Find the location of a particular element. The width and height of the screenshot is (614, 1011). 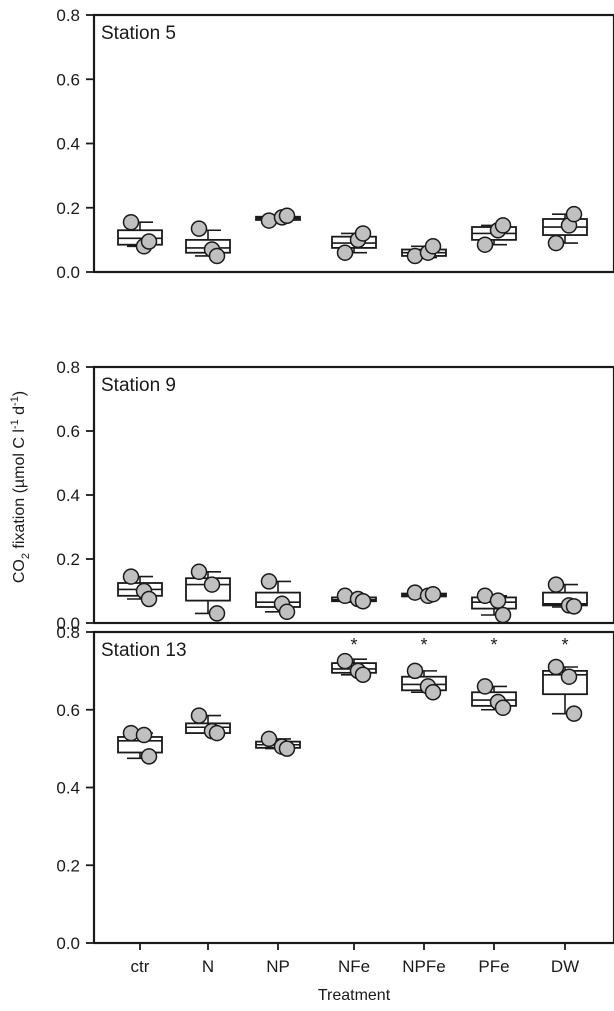

box-group-npfe: * is located at coordinates (424, 668).